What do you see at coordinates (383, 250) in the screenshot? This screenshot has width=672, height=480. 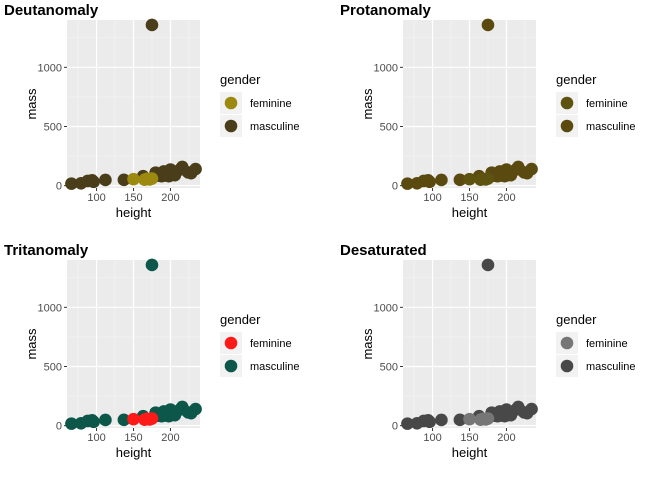 I see `panel-title: Desaturated` at bounding box center [383, 250].